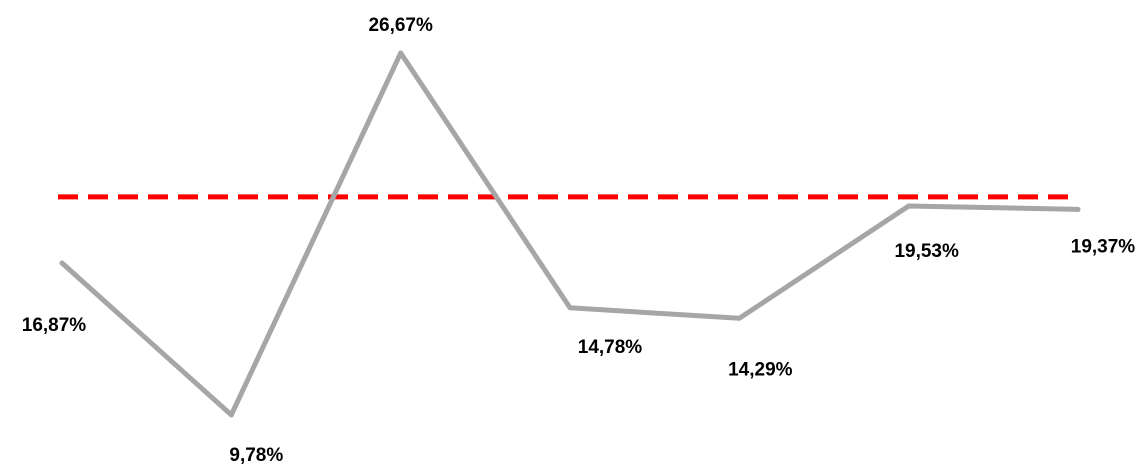 The image size is (1146, 464). I want to click on data-label: 9,78%, so click(256, 454).